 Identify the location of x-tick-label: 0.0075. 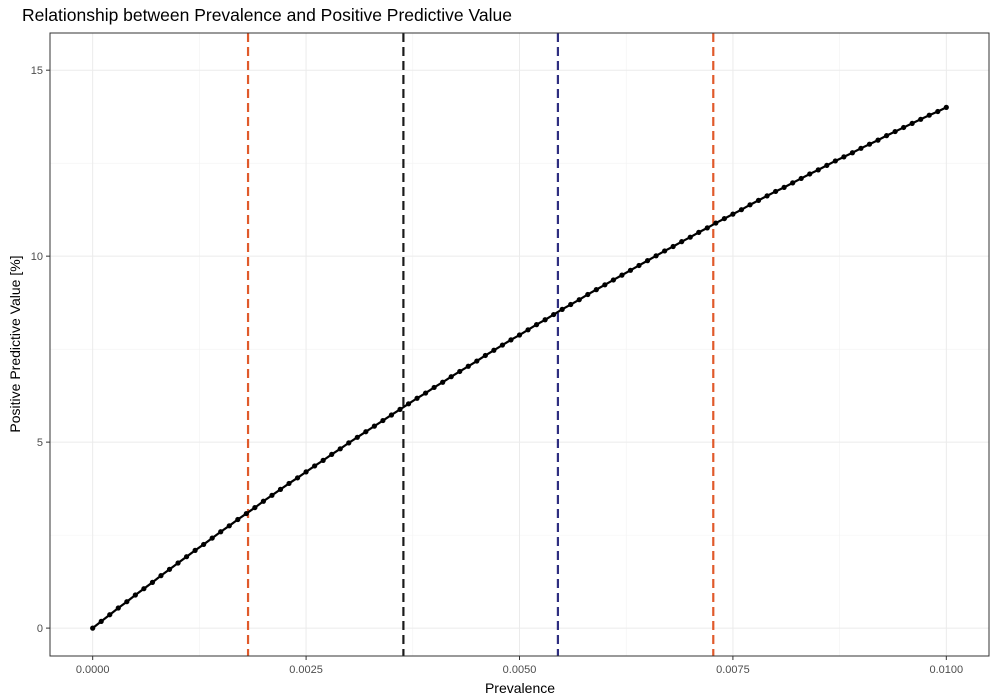
(733, 670).